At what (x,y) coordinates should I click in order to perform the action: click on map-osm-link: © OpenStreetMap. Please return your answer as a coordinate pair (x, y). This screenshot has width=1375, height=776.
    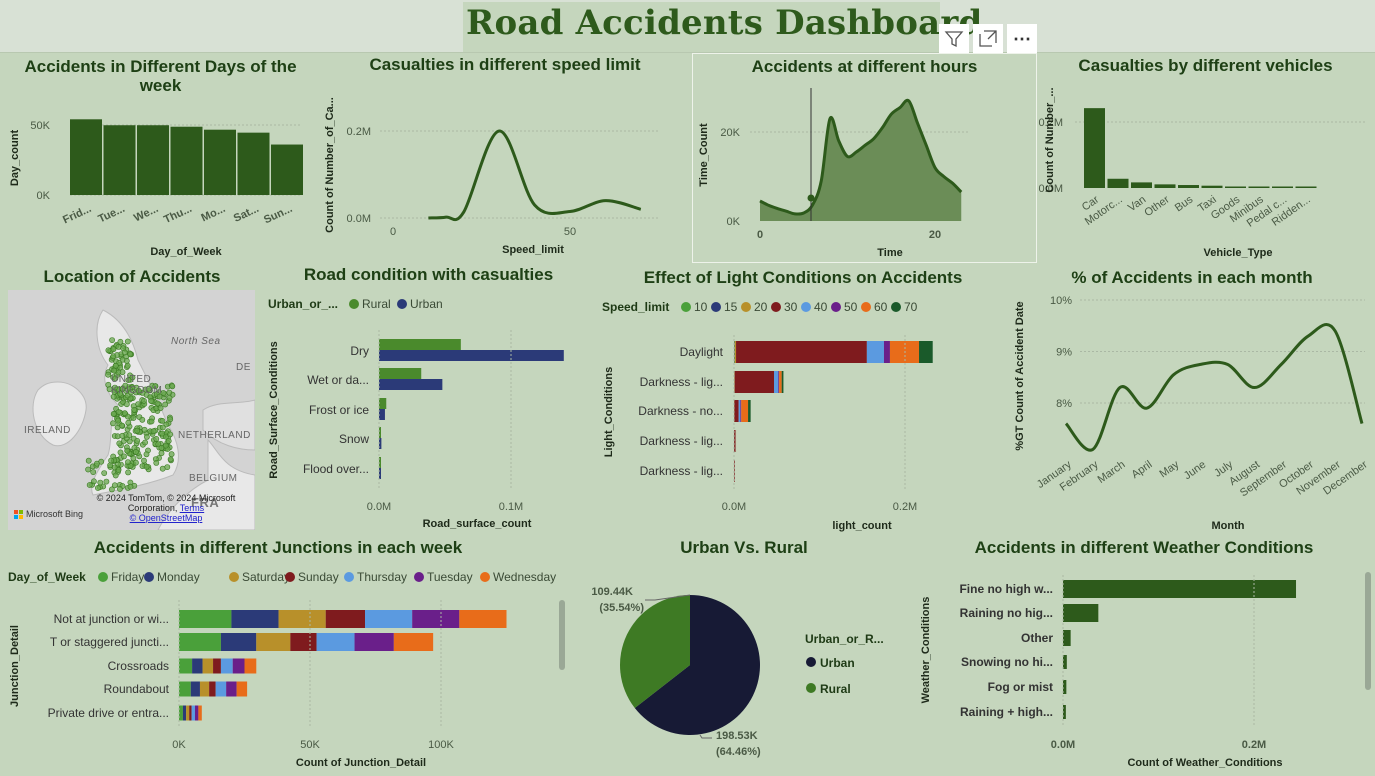
    Looking at the image, I should click on (166, 518).